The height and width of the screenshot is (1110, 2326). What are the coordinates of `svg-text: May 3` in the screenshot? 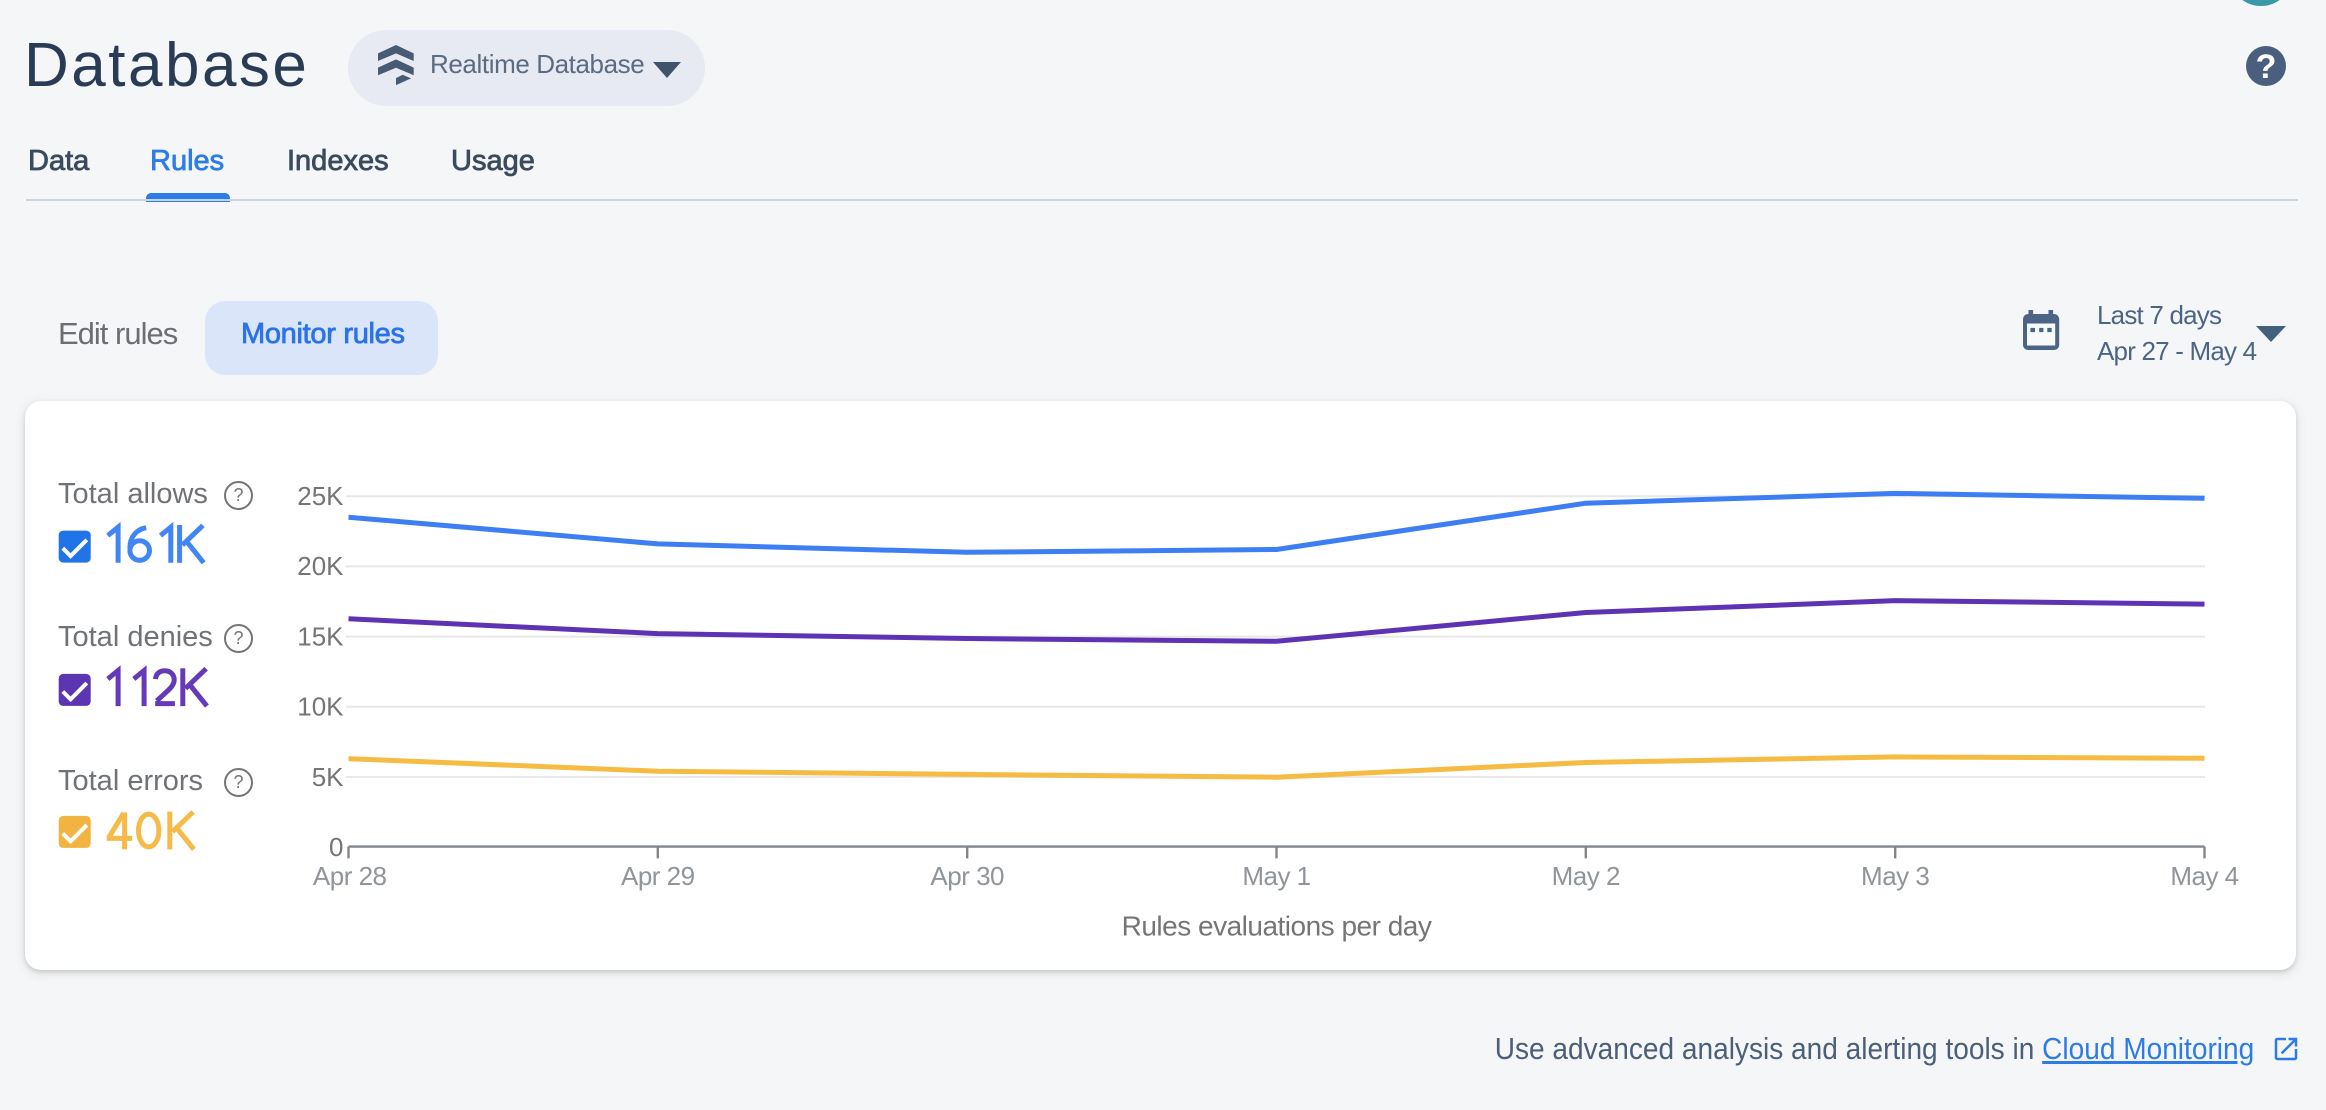 It's located at (1895, 876).